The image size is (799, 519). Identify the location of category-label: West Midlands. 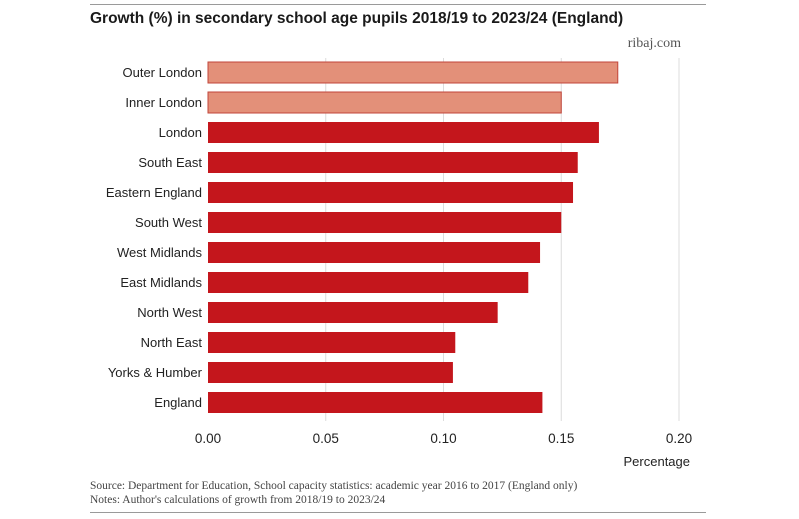
(160, 252).